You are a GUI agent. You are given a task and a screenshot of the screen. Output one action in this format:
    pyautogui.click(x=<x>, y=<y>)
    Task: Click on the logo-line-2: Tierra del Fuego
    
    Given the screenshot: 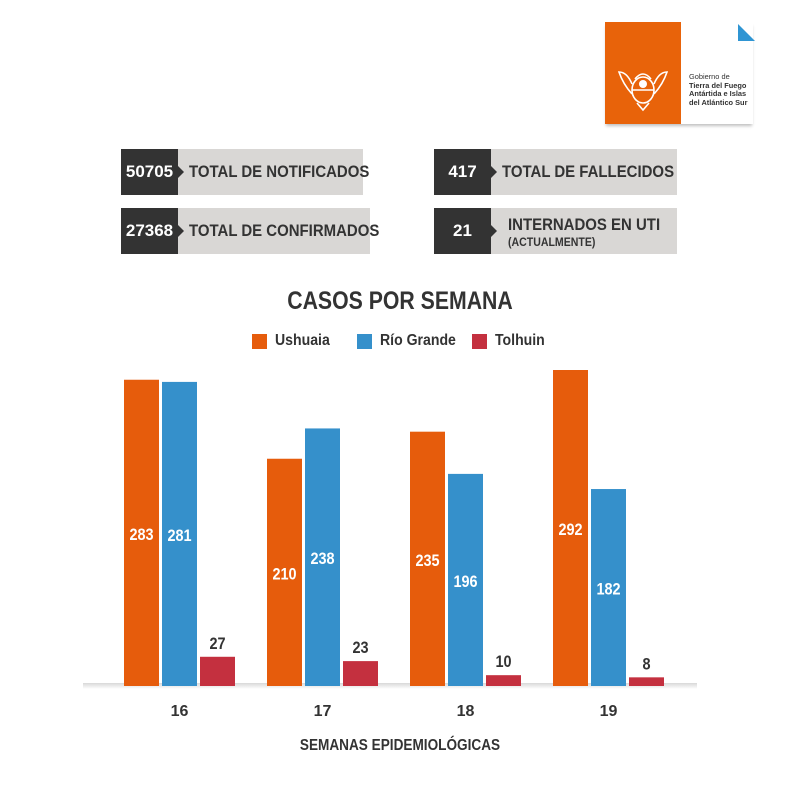 What is the action you would take?
    pyautogui.click(x=718, y=85)
    